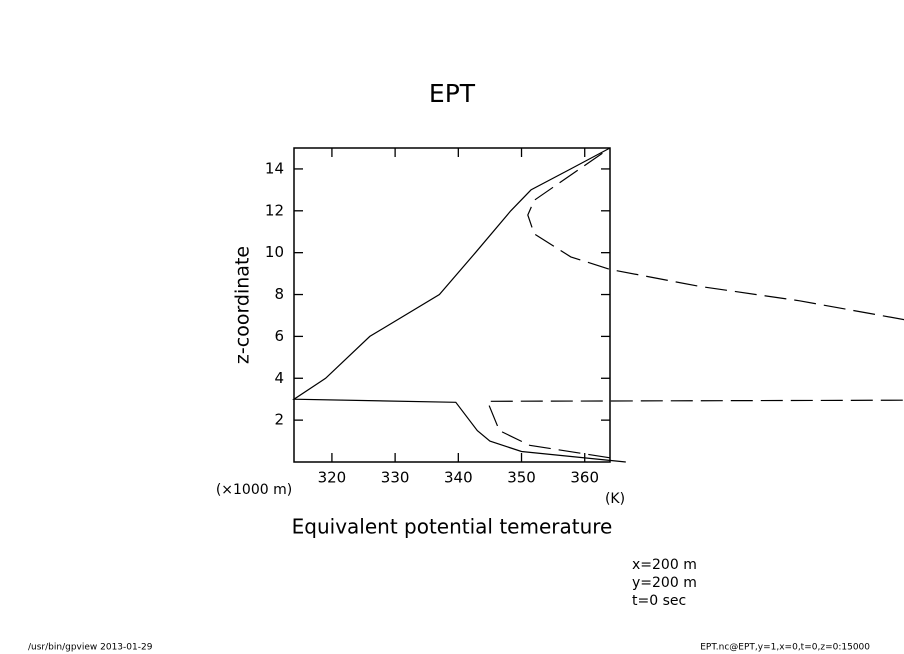 This screenshot has width=904, height=654. What do you see at coordinates (452, 527) in the screenshot?
I see `x-axis-label: Equivalent potential temerature` at bounding box center [452, 527].